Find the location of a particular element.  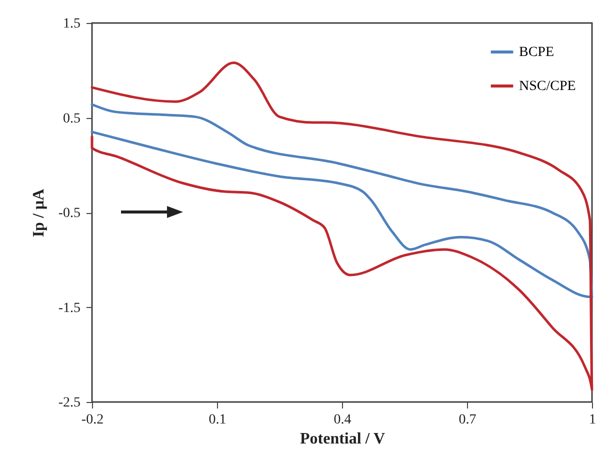

y-tick-label: 0.5 is located at coordinates (71, 118).